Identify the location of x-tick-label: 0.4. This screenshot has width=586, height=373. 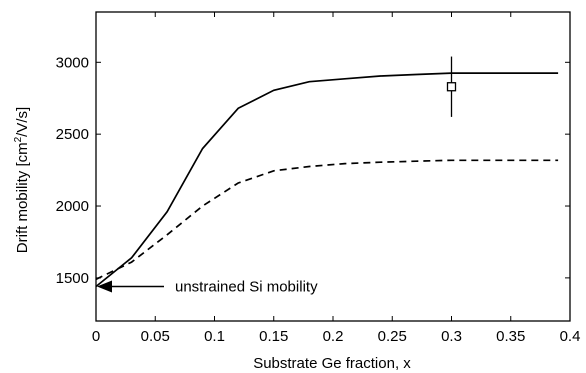
(570, 336).